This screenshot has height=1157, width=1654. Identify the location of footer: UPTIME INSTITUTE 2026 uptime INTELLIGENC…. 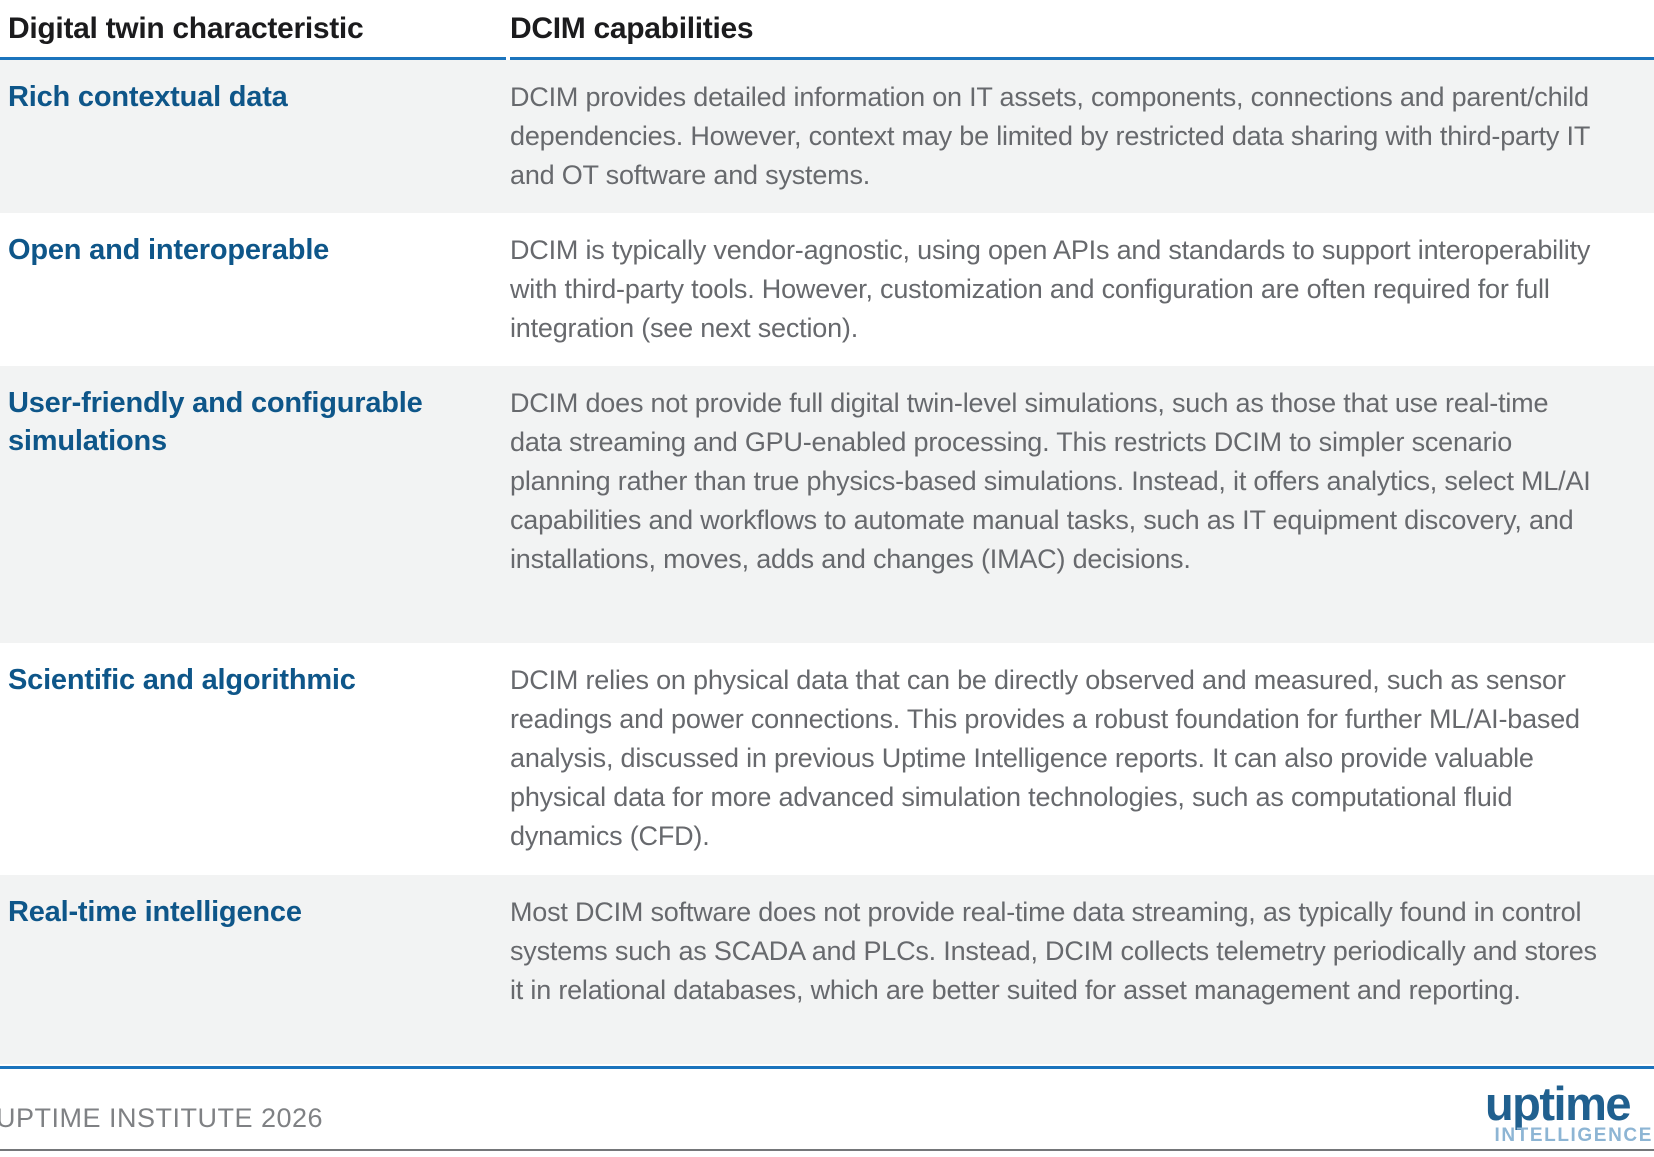
(827, 1109).